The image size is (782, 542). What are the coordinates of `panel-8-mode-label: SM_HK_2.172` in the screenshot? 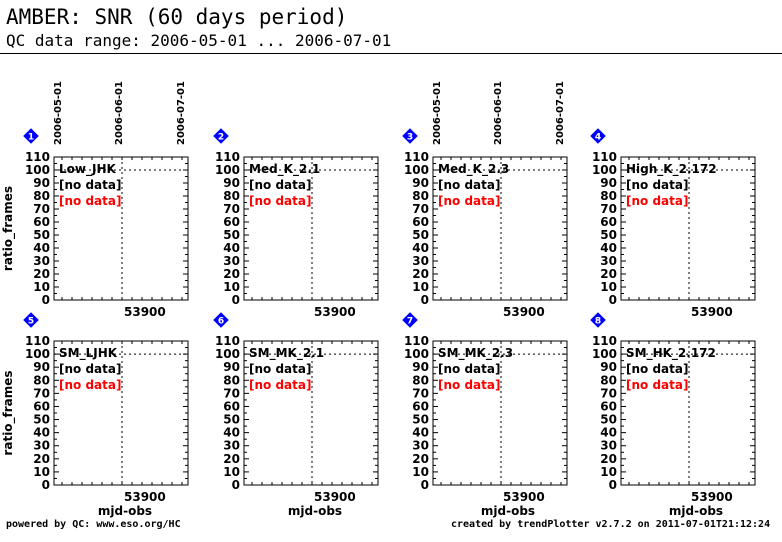 It's located at (671, 353).